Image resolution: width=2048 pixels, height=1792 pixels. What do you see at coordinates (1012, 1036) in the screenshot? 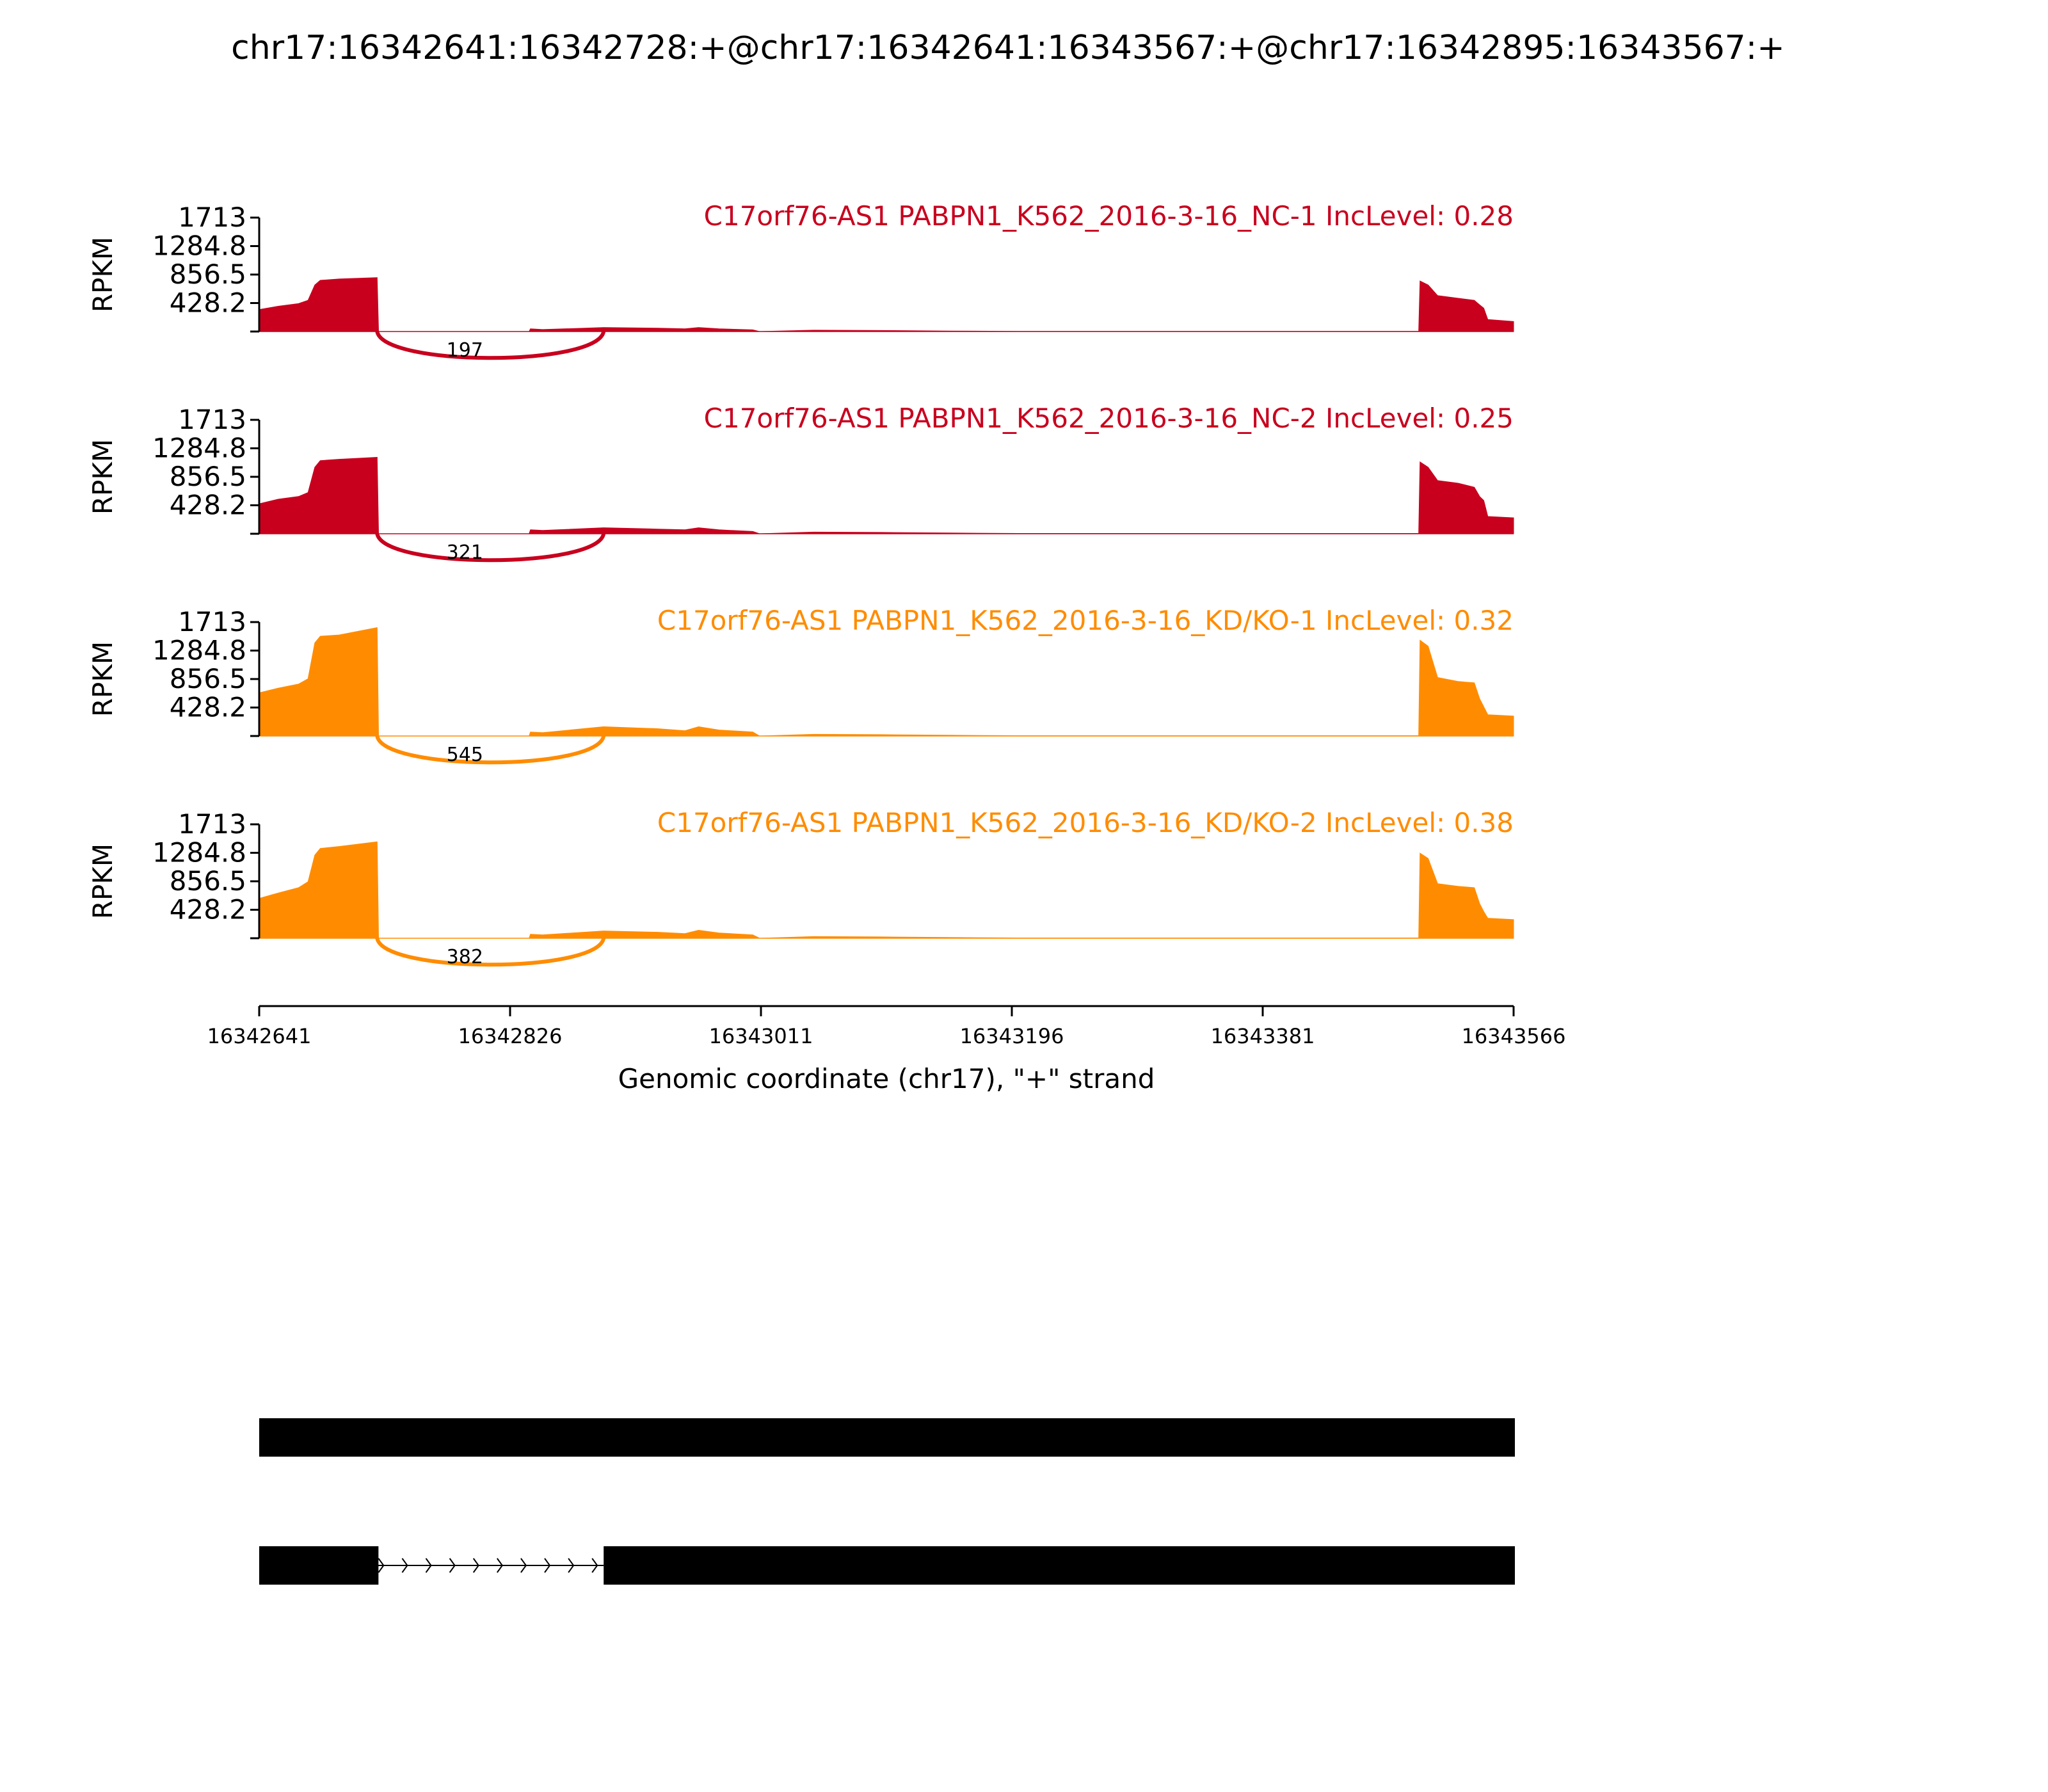
I see `x-tick-label: 16343196` at bounding box center [1012, 1036].